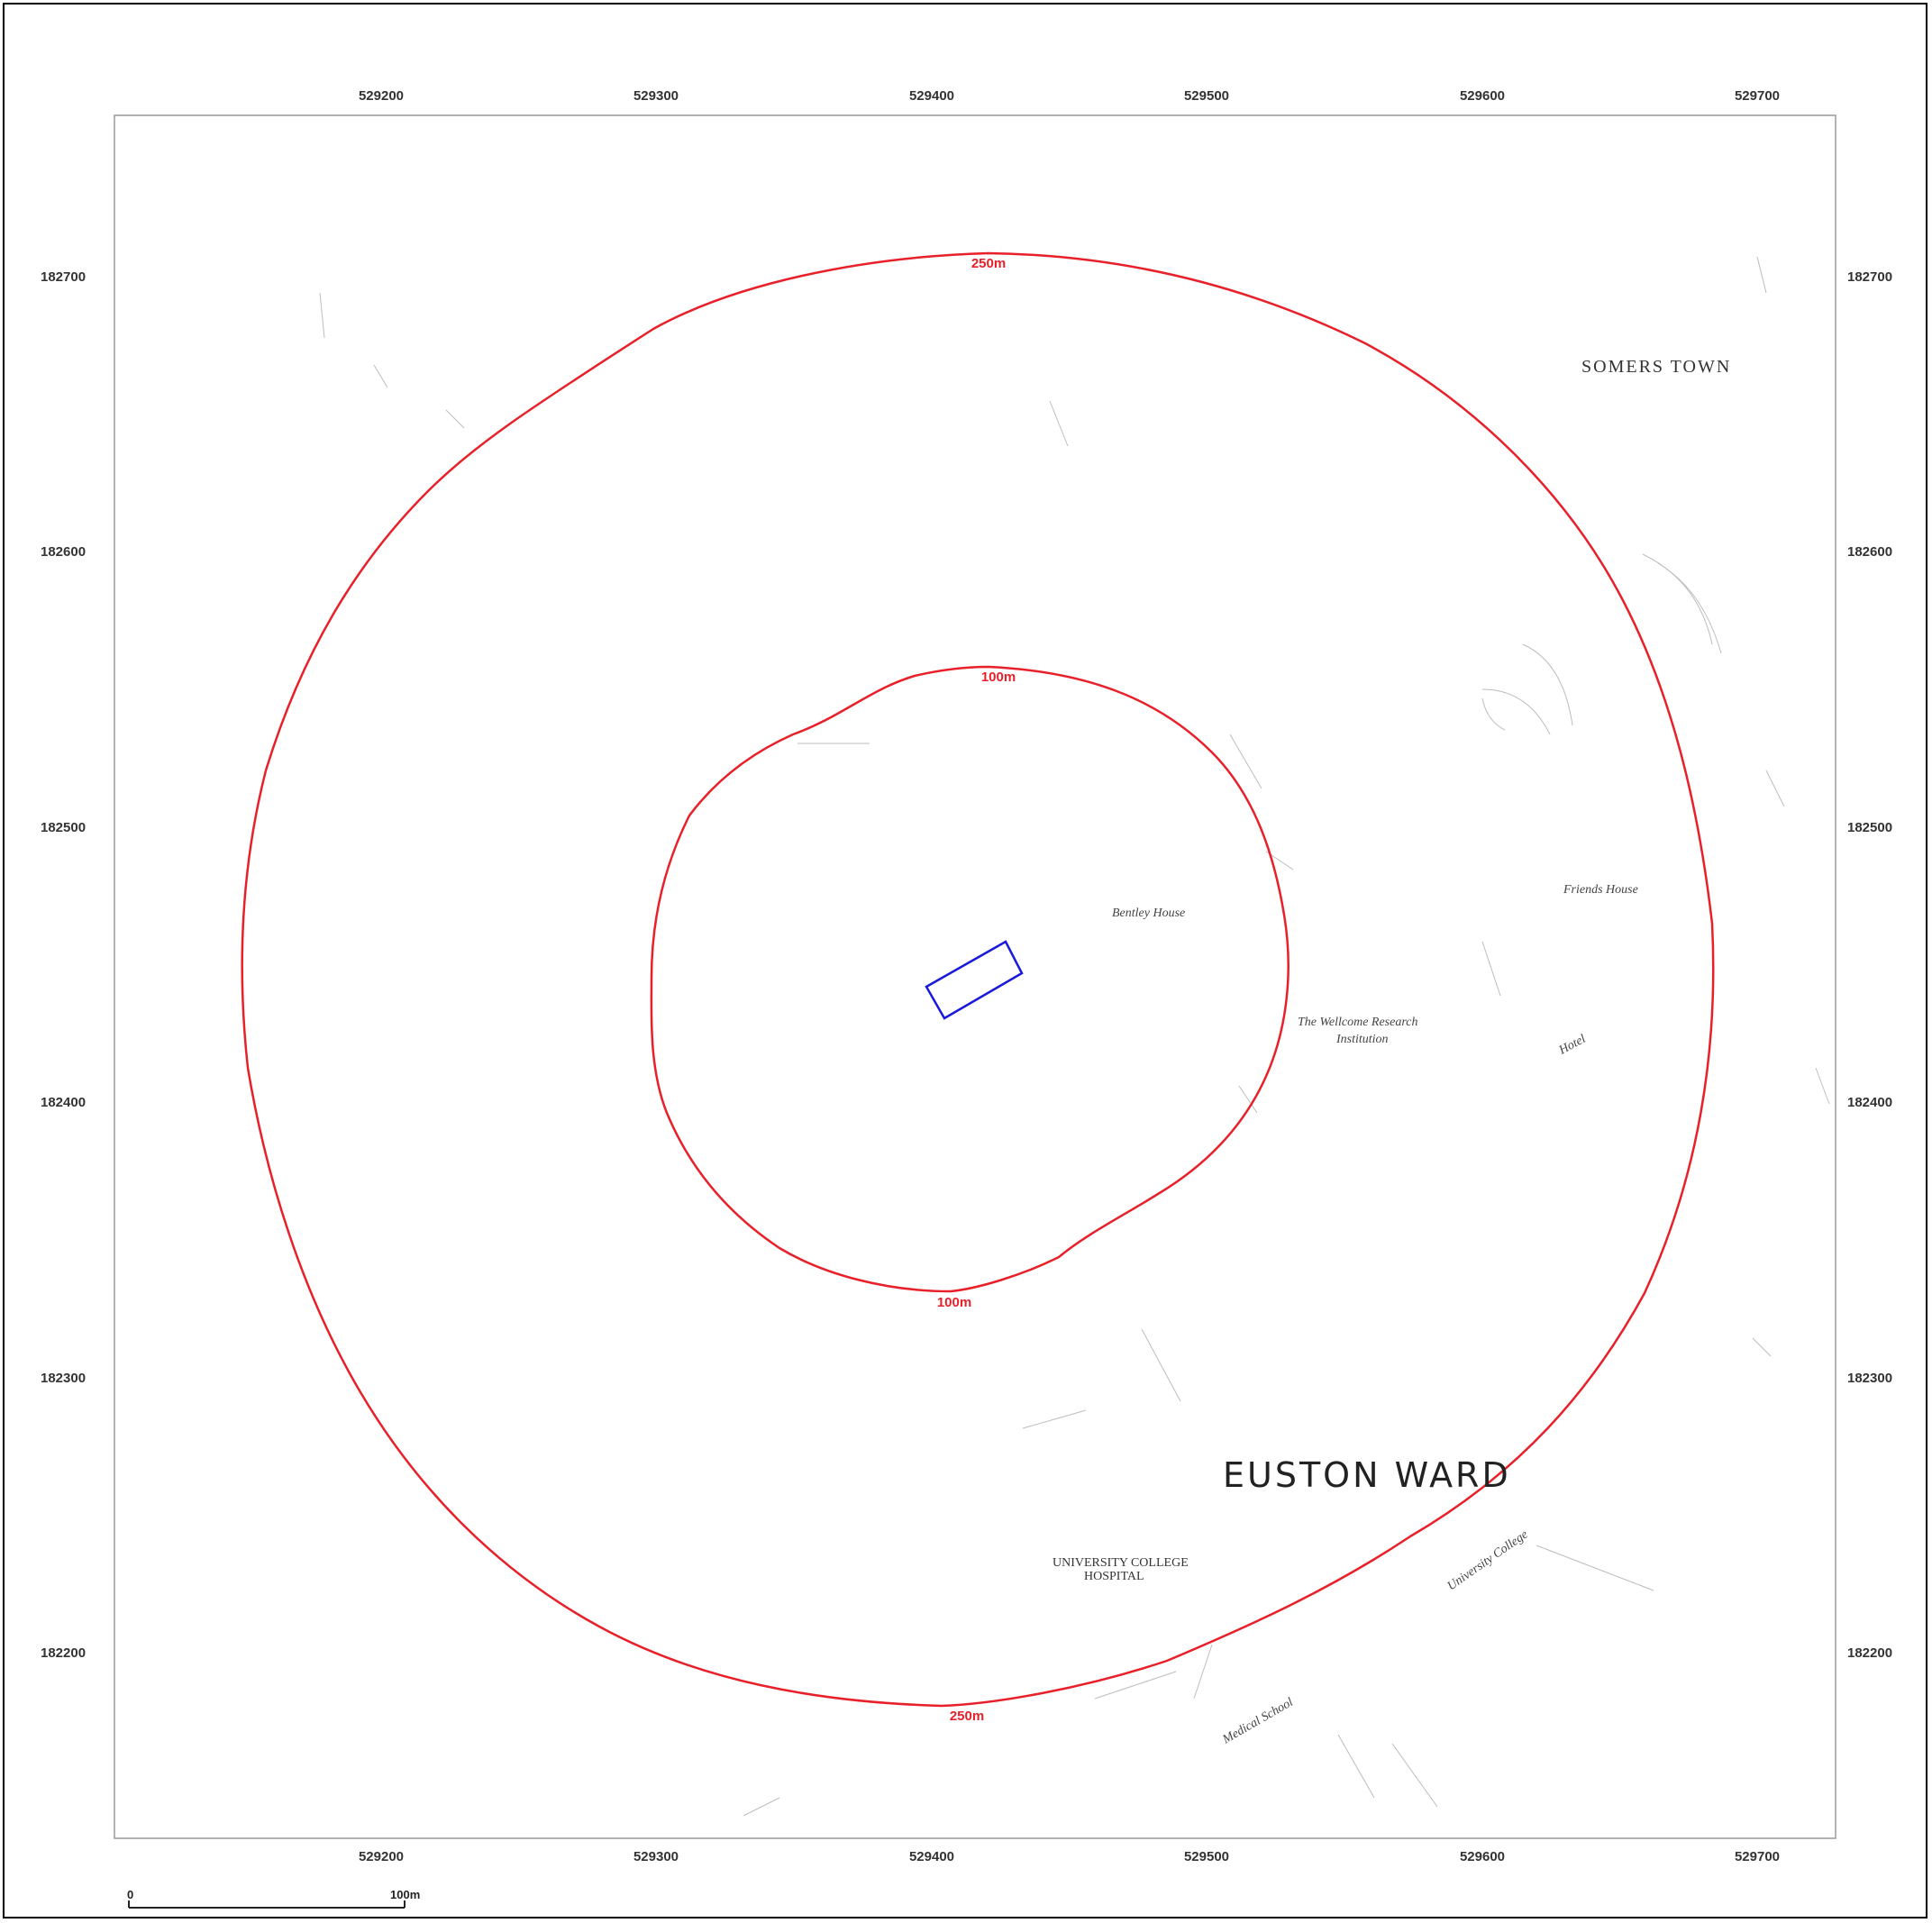  Describe the element at coordinates (63, 1653) in the screenshot. I see `grid-northing-left-6: 182200` at that location.